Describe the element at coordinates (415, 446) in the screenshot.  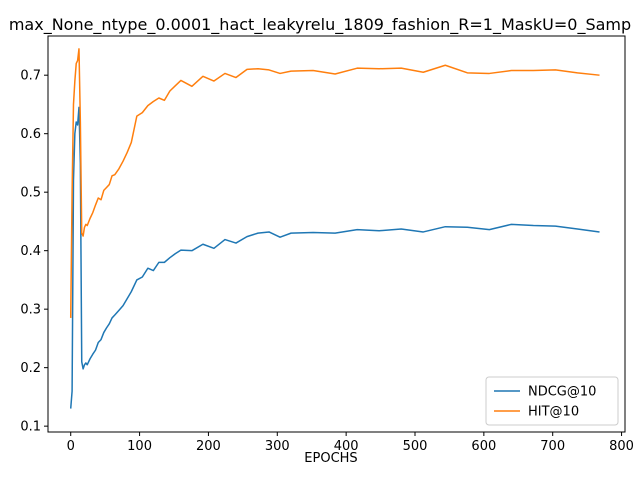
I see `x-tick-label: 500` at that location.